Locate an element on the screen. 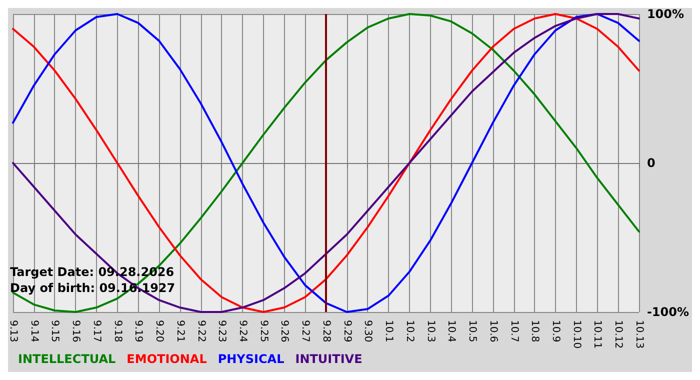 The image size is (700, 380). x-tick-label: 10.2 is located at coordinates (409, 331).